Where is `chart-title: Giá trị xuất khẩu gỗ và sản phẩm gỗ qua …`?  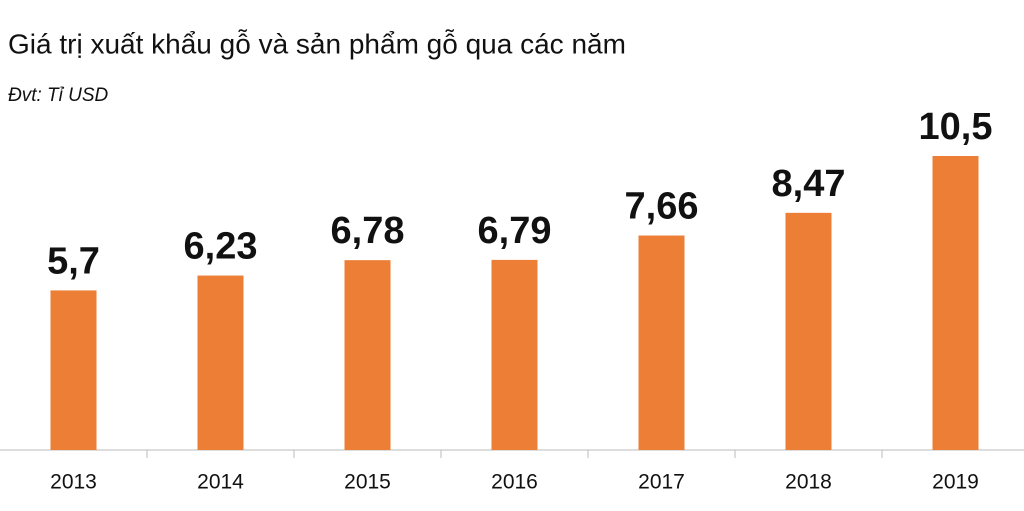
chart-title: Giá trị xuất khẩu gỗ và sản phẩm gỗ qua … is located at coordinates (317, 43).